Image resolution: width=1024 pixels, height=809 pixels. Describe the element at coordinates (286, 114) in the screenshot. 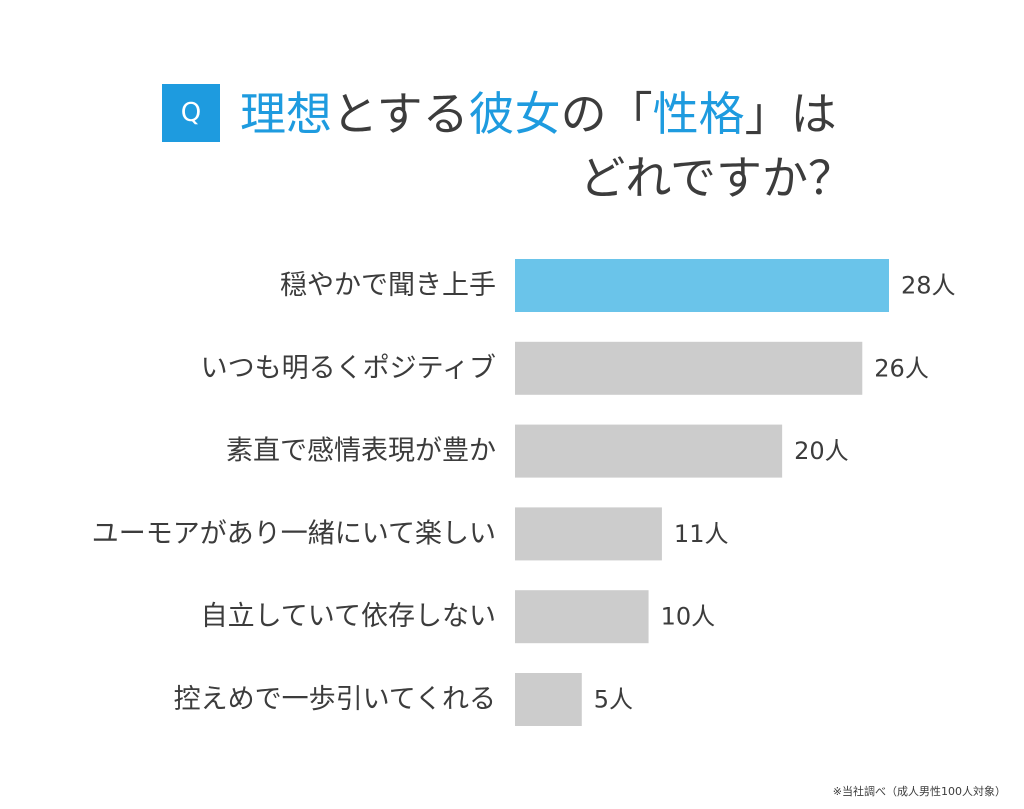

I see `title-segment: 理想` at that location.